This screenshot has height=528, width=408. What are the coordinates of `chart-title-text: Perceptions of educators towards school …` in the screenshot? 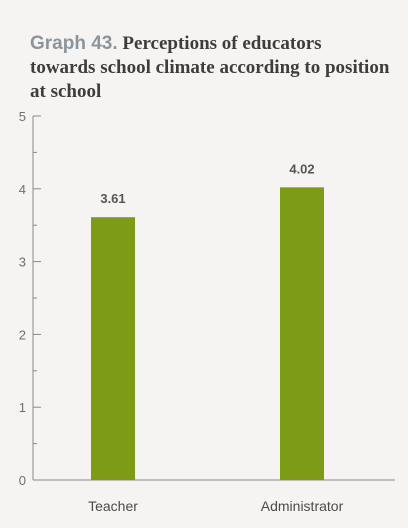 It's located at (210, 67).